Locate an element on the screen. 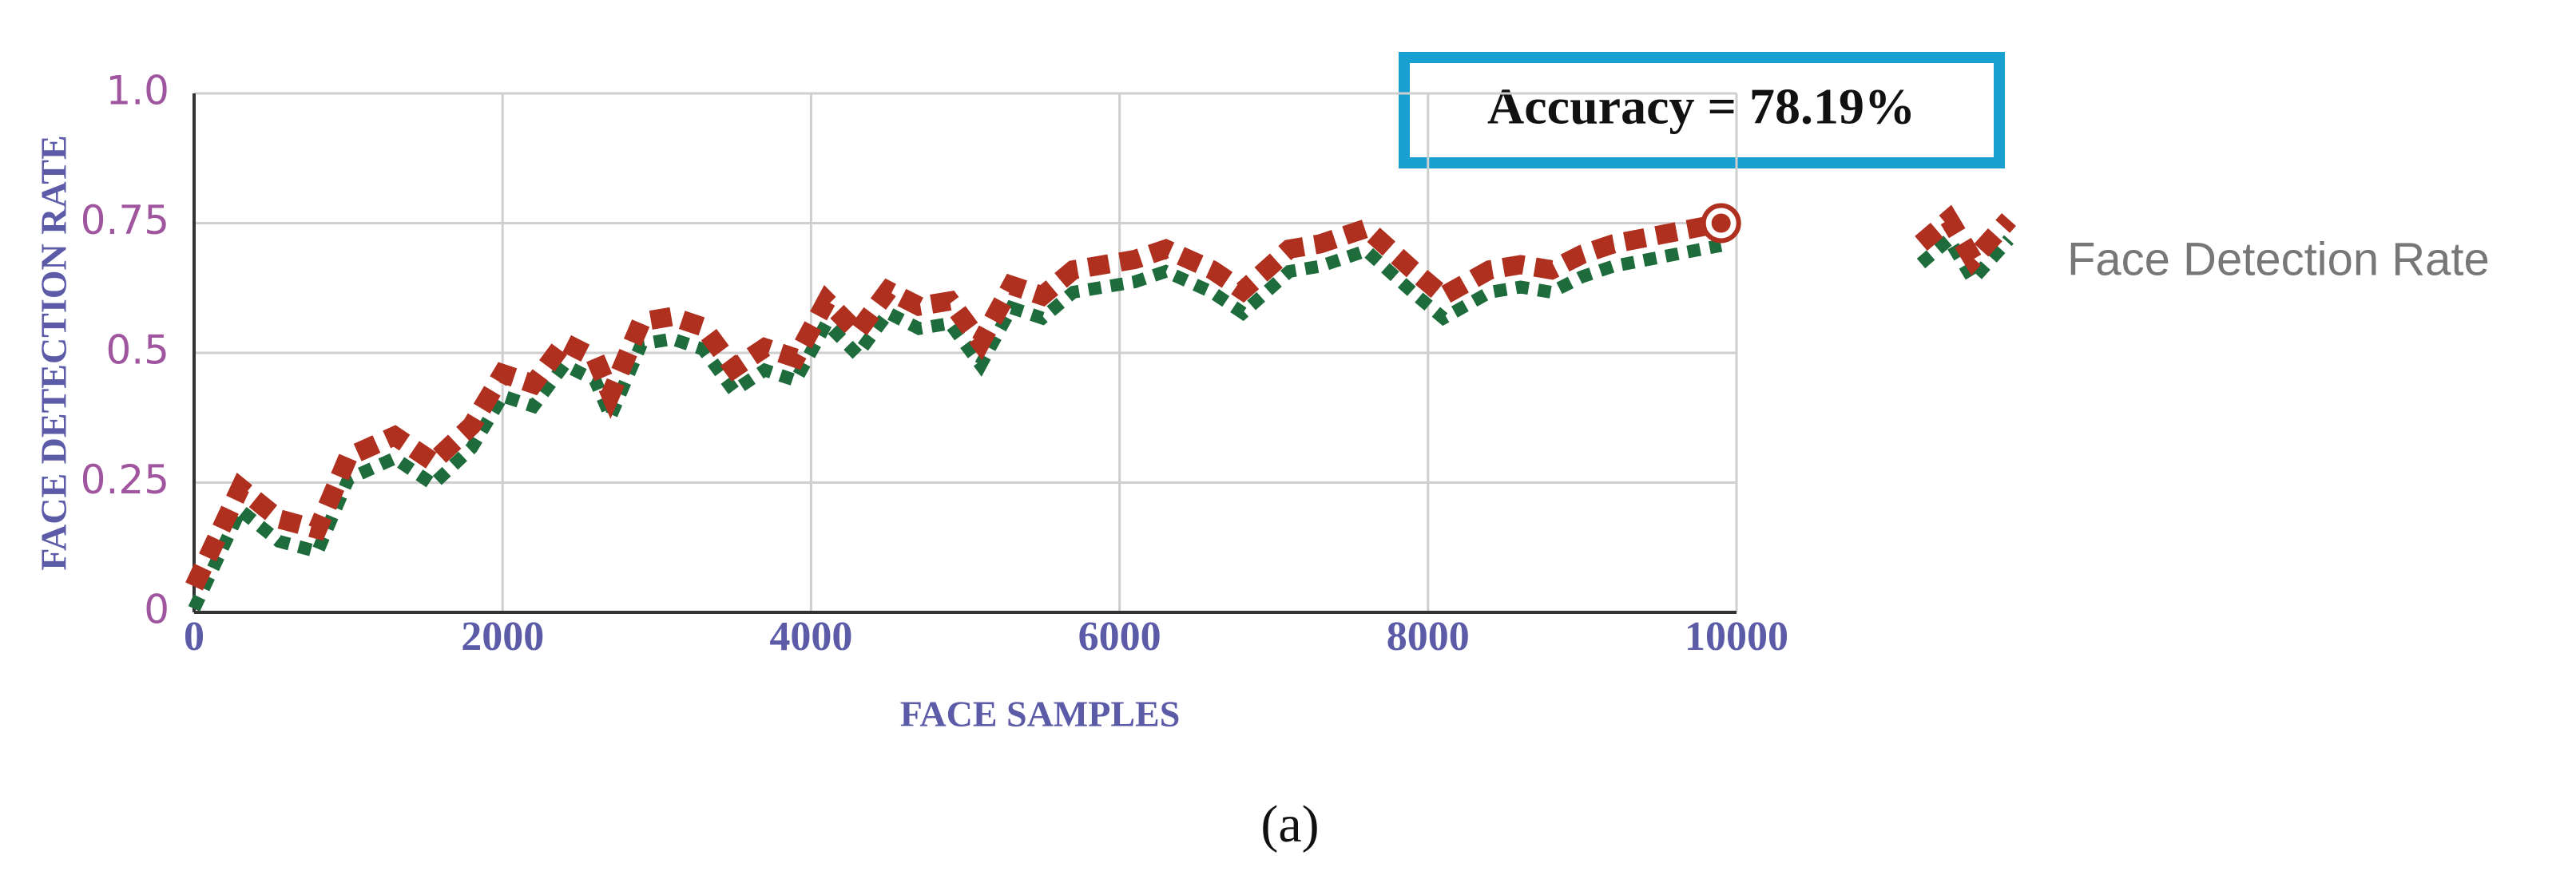  legend-label: Face Detection Rate is located at coordinates (2278, 259).